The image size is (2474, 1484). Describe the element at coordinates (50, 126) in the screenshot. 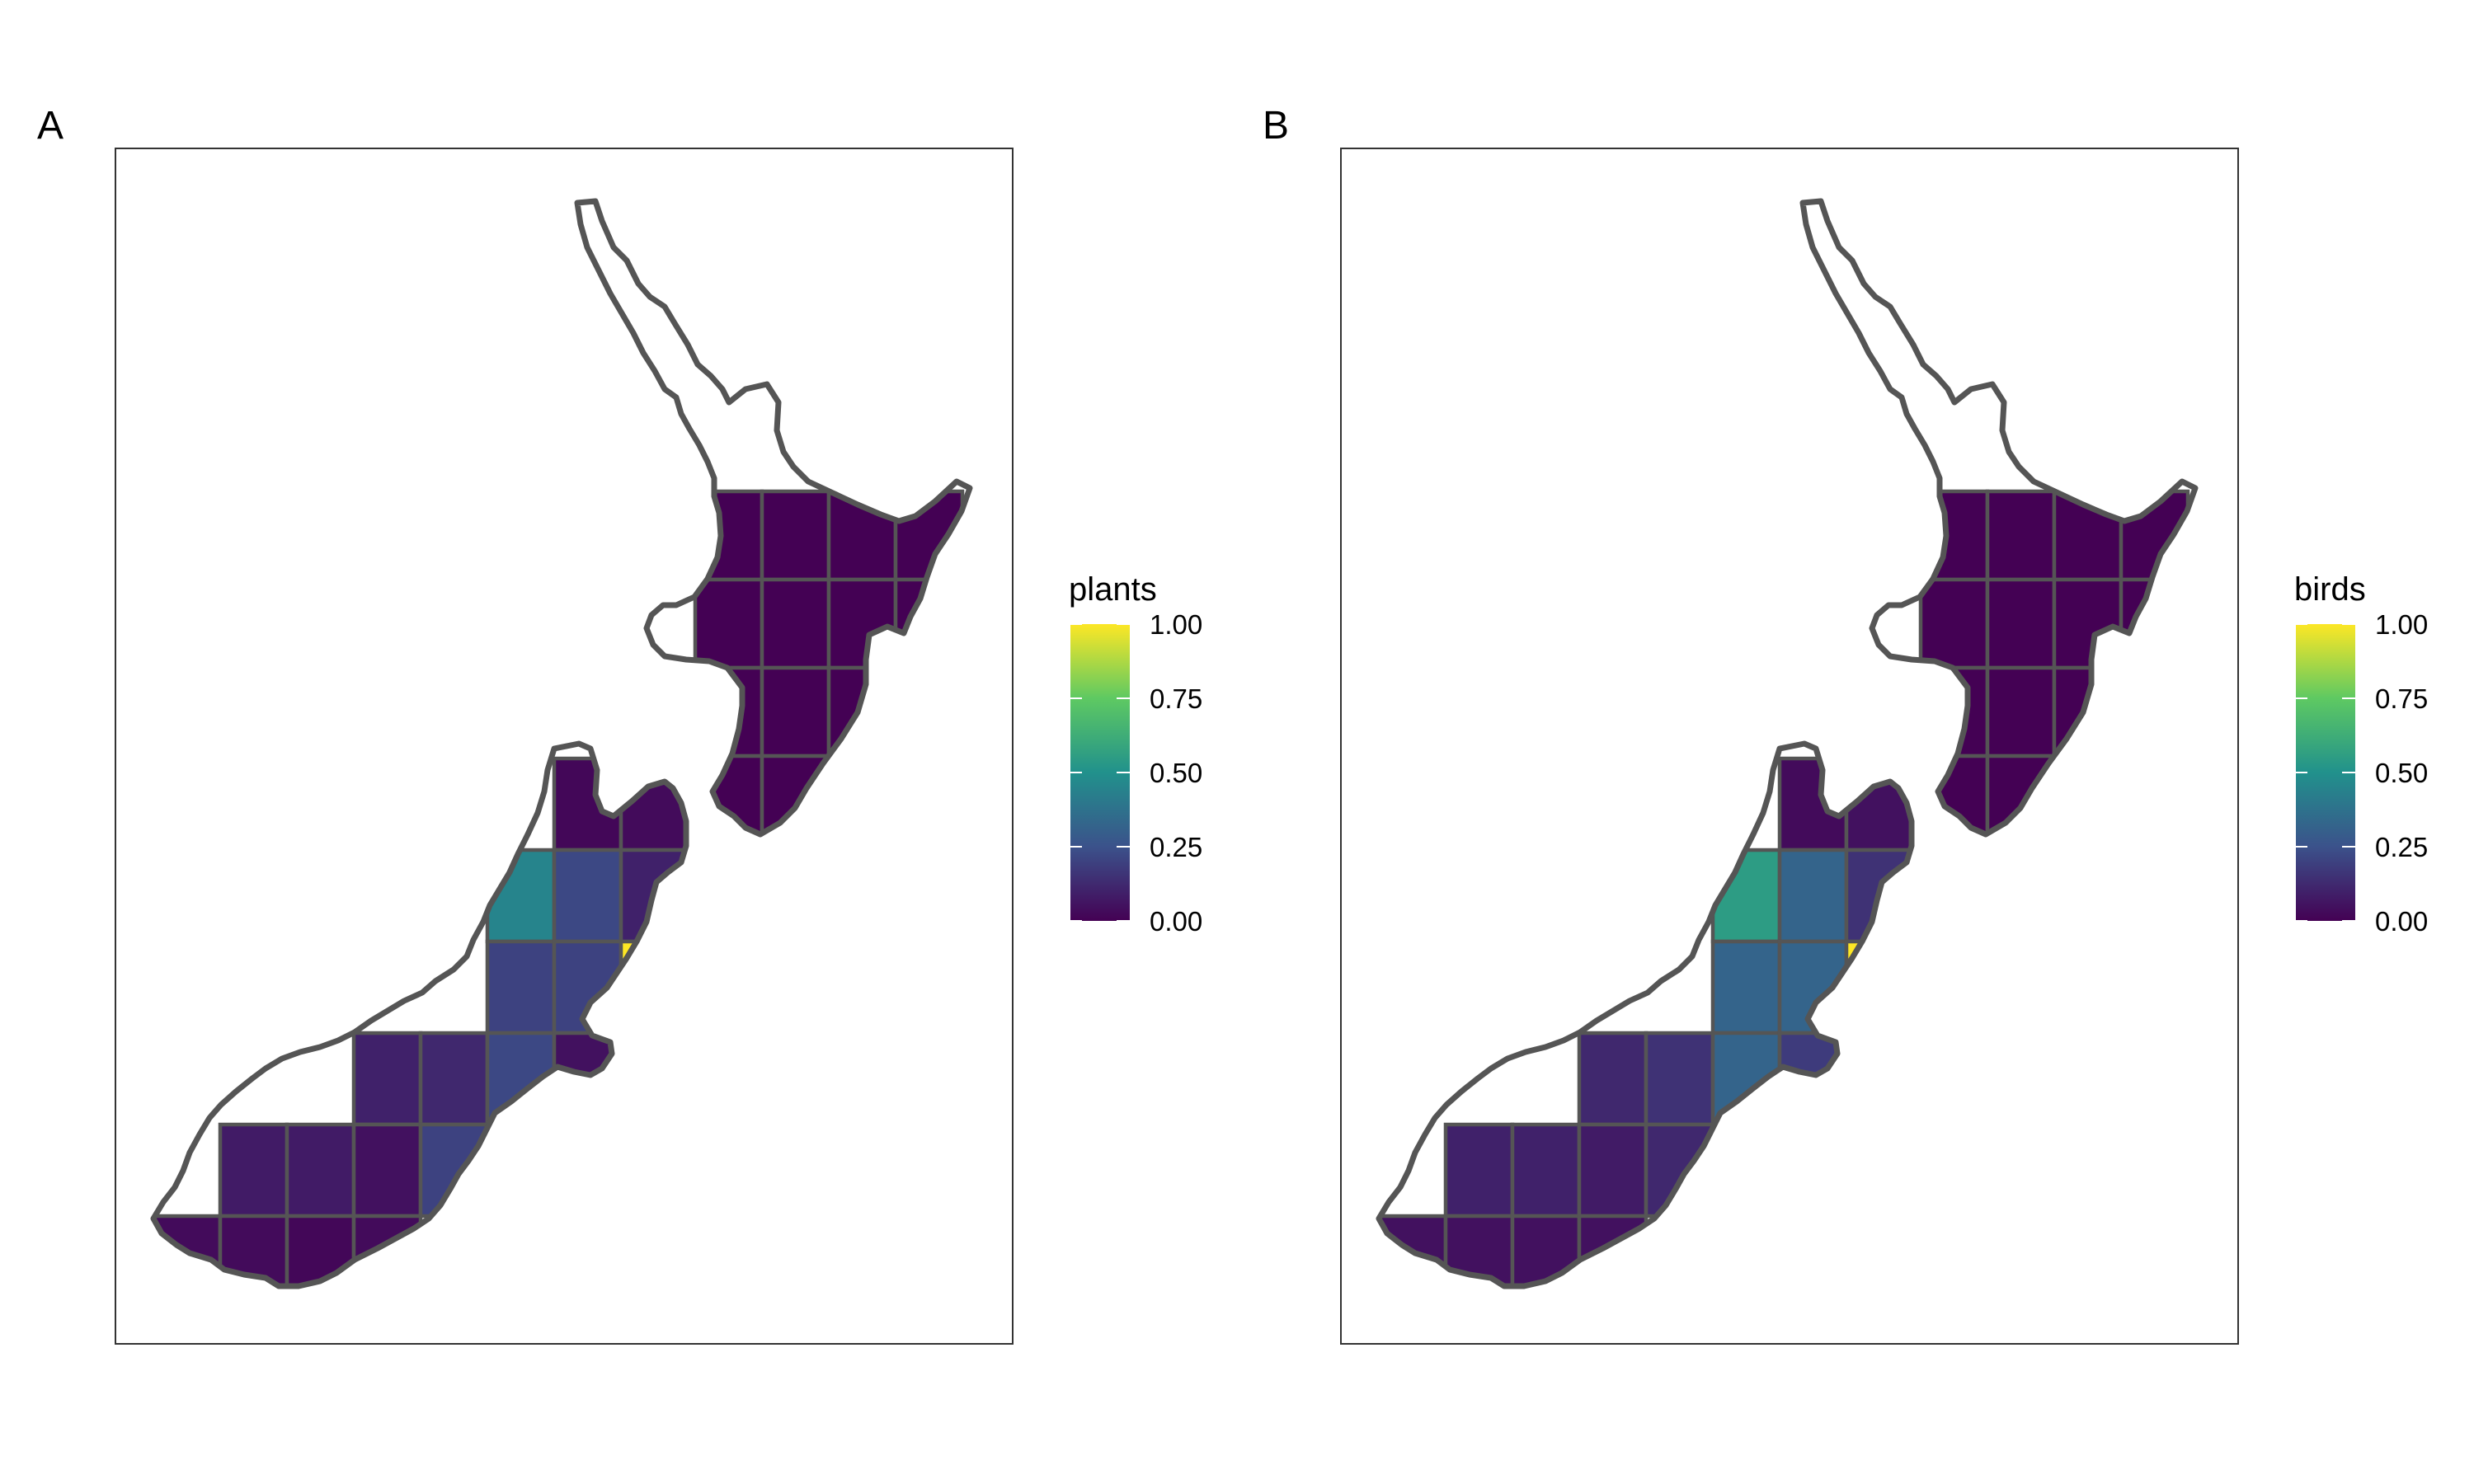

I see `panel-tag: A` at that location.